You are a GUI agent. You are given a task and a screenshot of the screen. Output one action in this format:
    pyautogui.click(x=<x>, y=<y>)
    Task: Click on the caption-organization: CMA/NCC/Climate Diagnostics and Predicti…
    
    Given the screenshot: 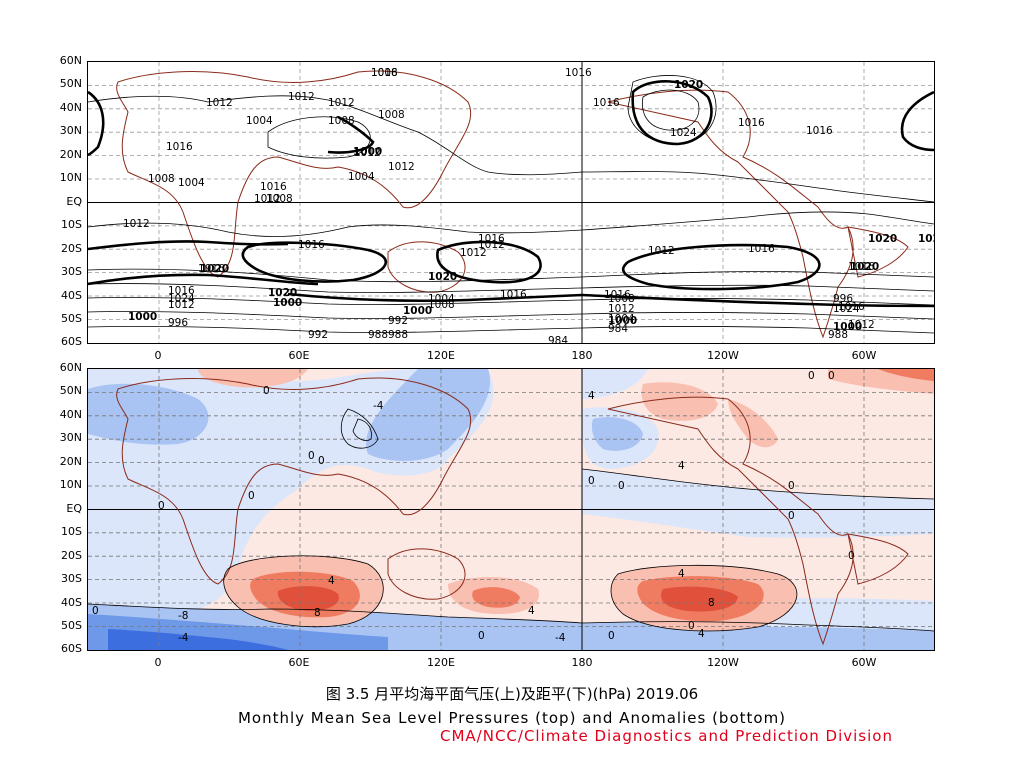 What is the action you would take?
    pyautogui.click(x=666, y=736)
    